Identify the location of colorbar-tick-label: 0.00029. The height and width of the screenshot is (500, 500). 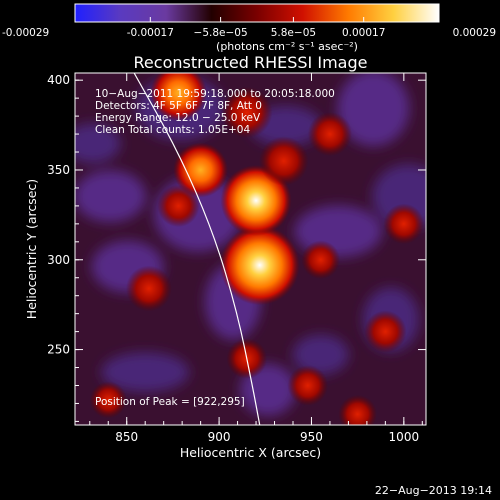
(474, 33).